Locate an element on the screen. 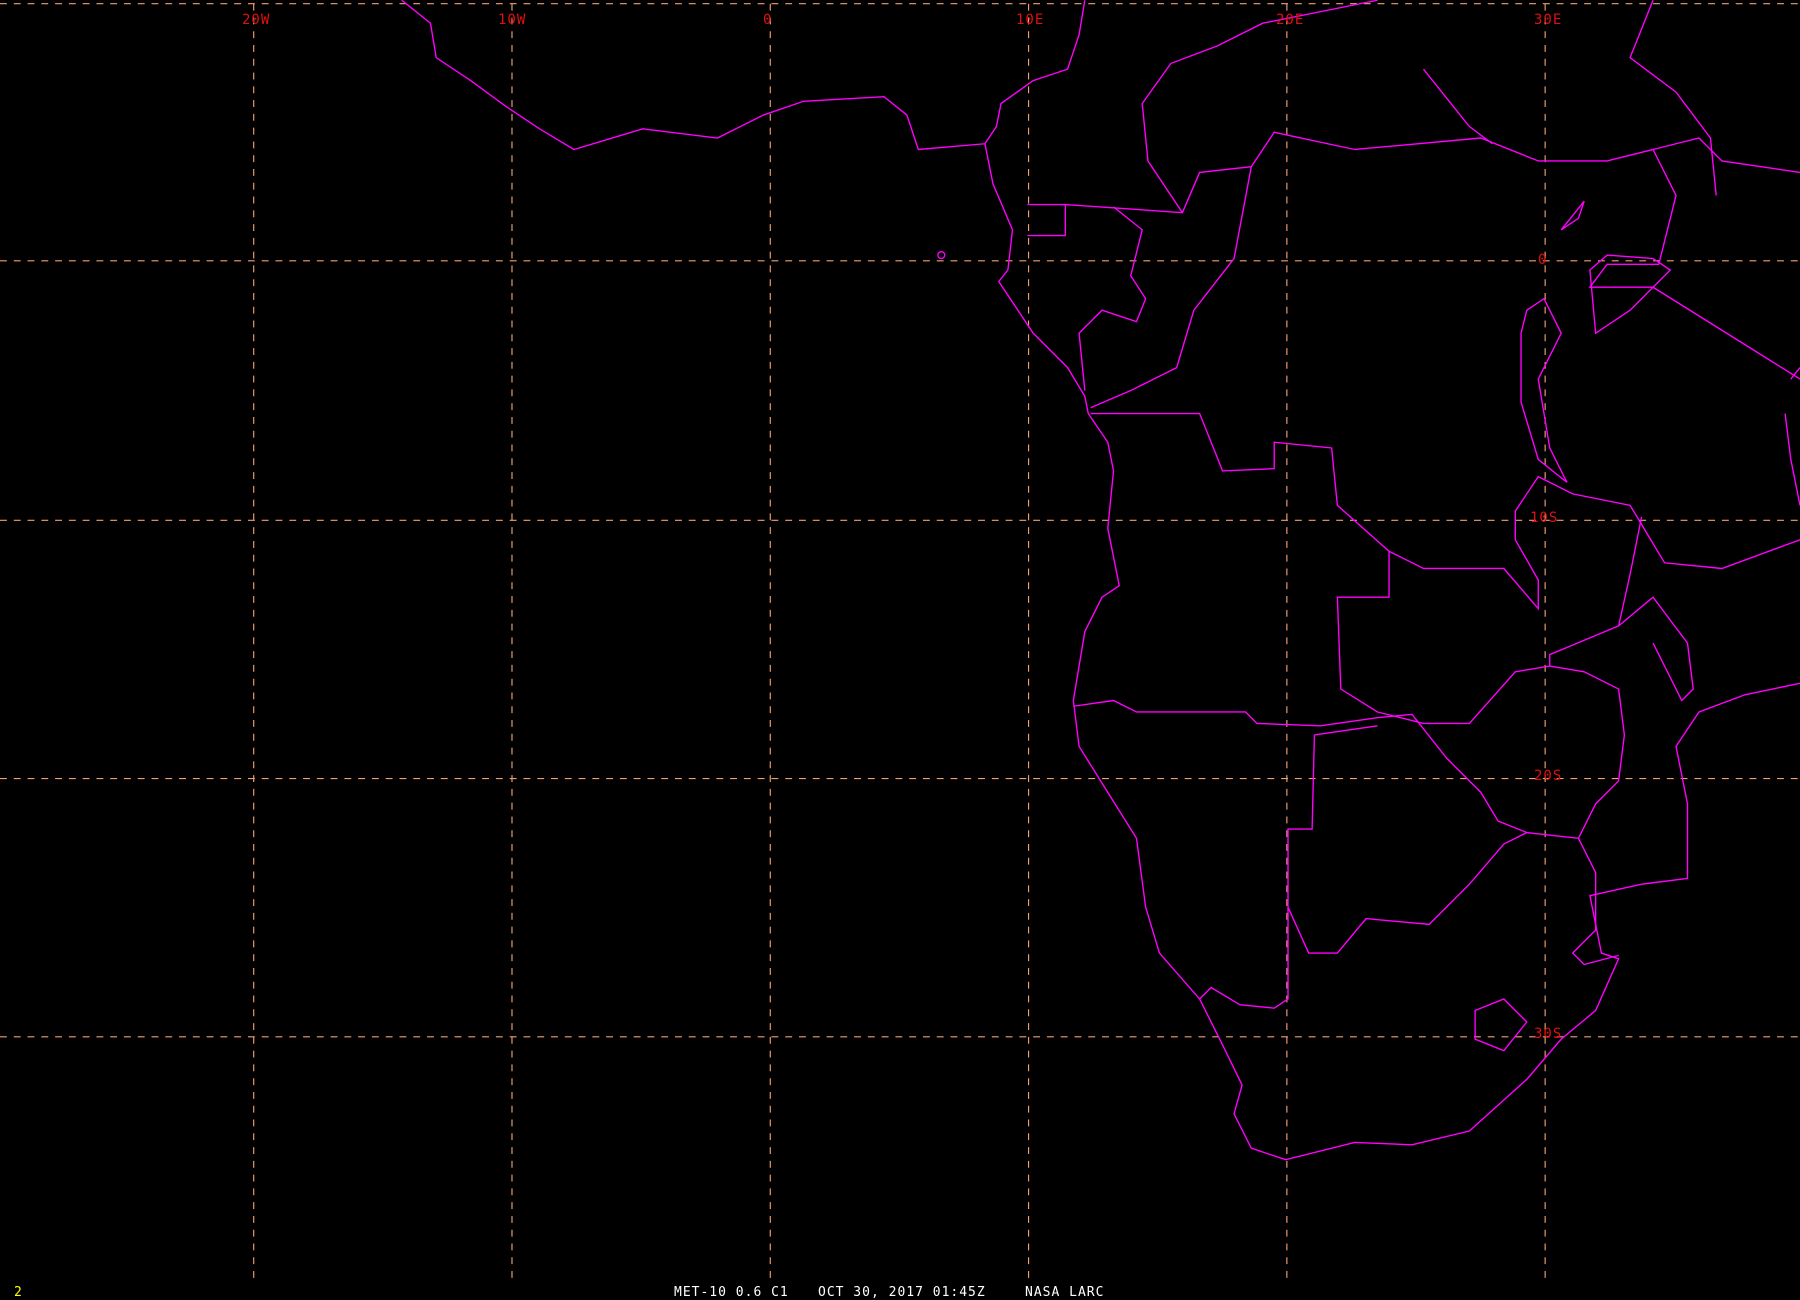  image-datetime: OCT 30, 2017 01:45Z is located at coordinates (902, 1292).